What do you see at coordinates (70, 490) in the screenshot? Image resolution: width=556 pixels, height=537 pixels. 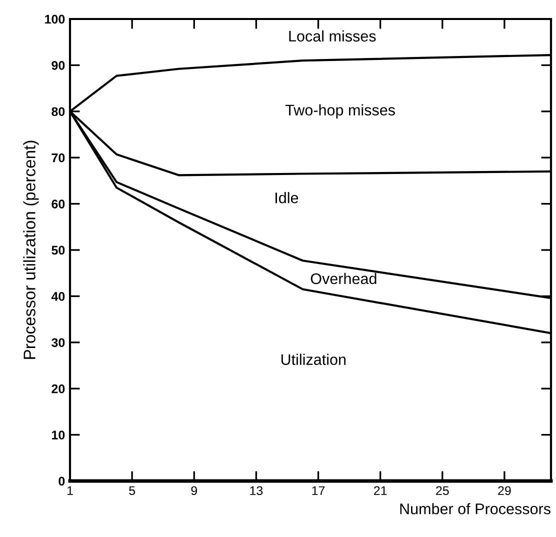 I see `x-tick-label: 1` at bounding box center [70, 490].